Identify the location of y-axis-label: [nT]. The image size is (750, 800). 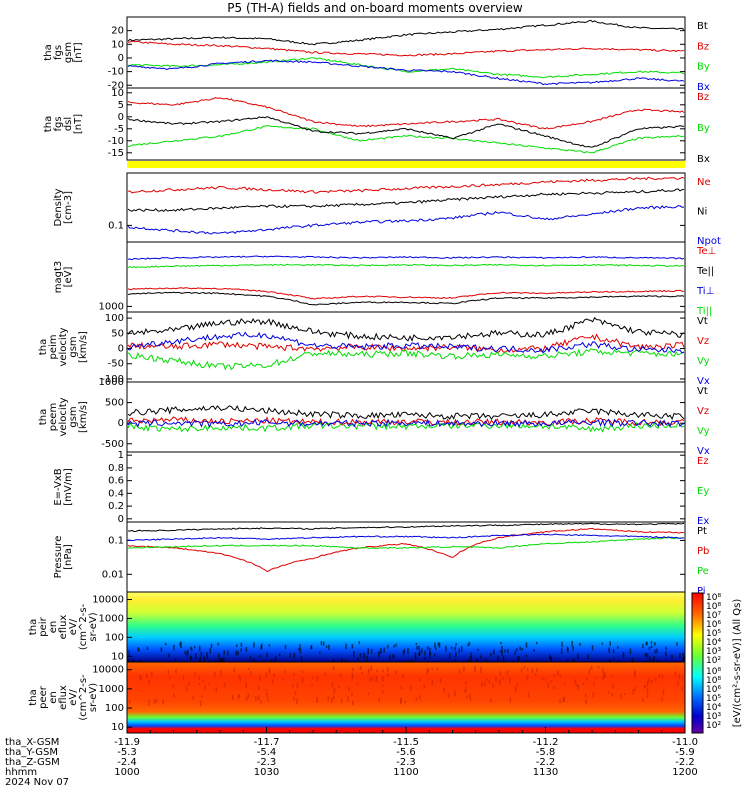
(78, 52).